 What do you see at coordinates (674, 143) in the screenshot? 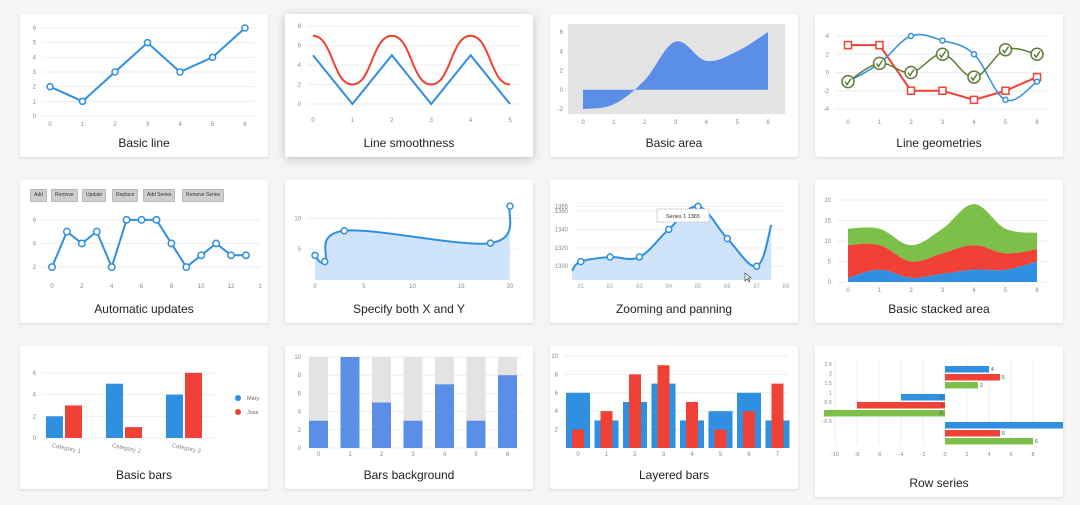
I see `card-title: Basic area` at bounding box center [674, 143].